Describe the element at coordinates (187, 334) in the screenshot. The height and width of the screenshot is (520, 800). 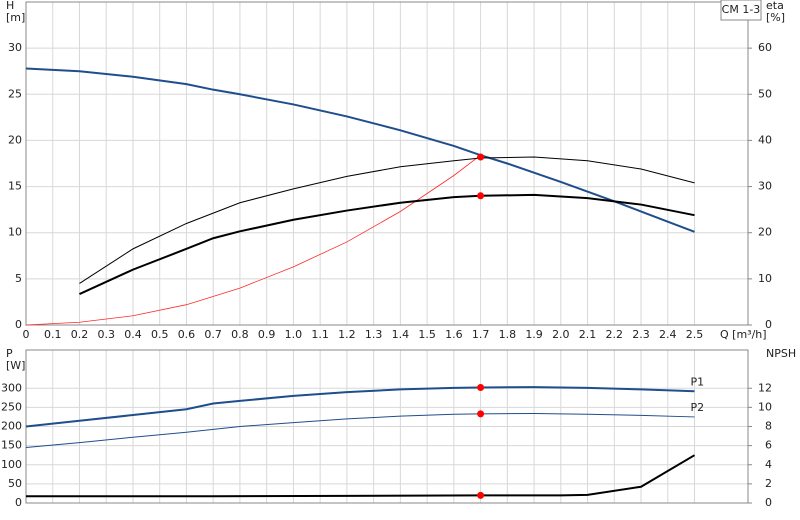
I see `x-tick-label: 0.6` at that location.